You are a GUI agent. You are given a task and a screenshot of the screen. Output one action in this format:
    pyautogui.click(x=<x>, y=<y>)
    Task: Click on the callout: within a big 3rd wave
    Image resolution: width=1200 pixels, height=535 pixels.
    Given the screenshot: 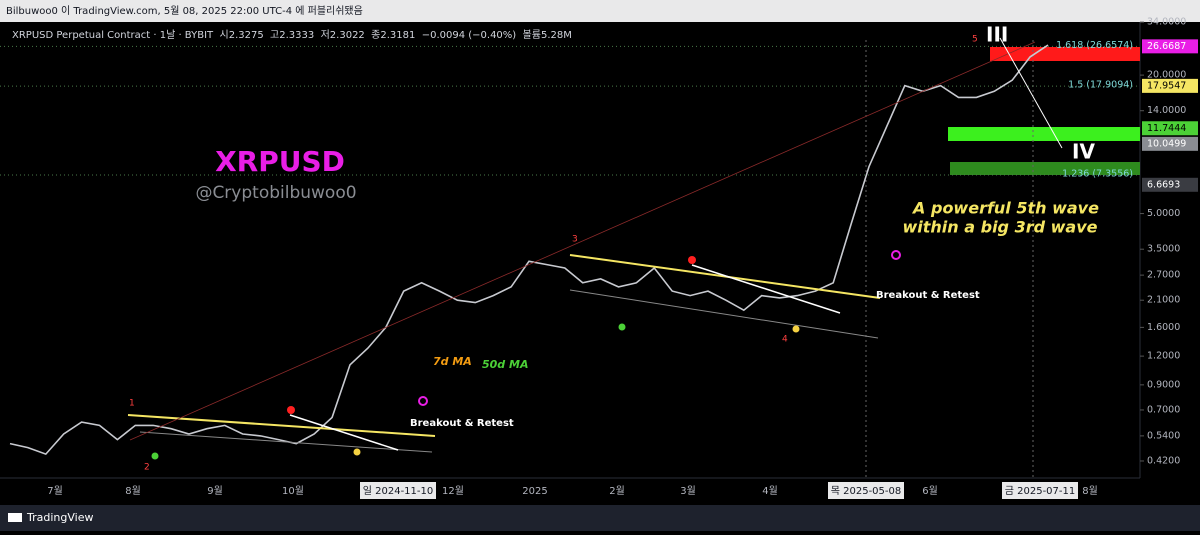 What is the action you would take?
    pyautogui.click(x=1000, y=227)
    